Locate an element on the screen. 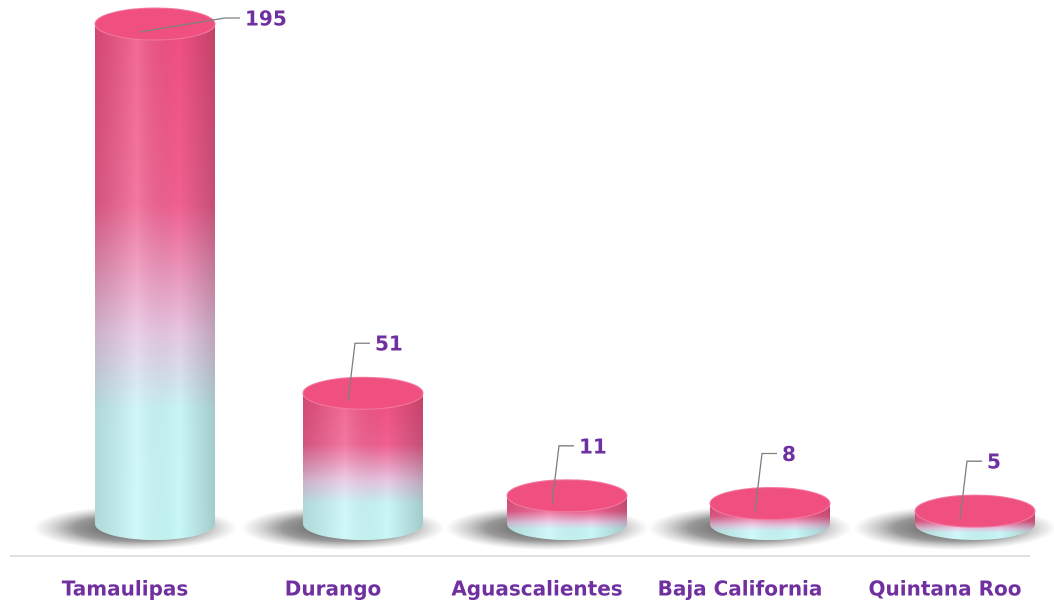  value-label: 5 is located at coordinates (994, 462).